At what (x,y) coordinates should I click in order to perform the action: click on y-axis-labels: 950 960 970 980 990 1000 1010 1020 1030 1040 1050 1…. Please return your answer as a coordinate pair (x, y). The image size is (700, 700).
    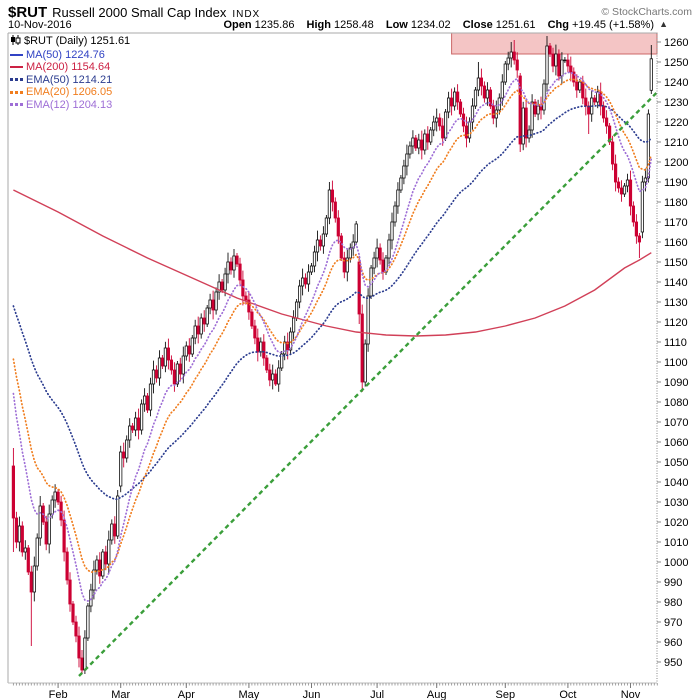
    Looking at the image, I should click on (672, 353).